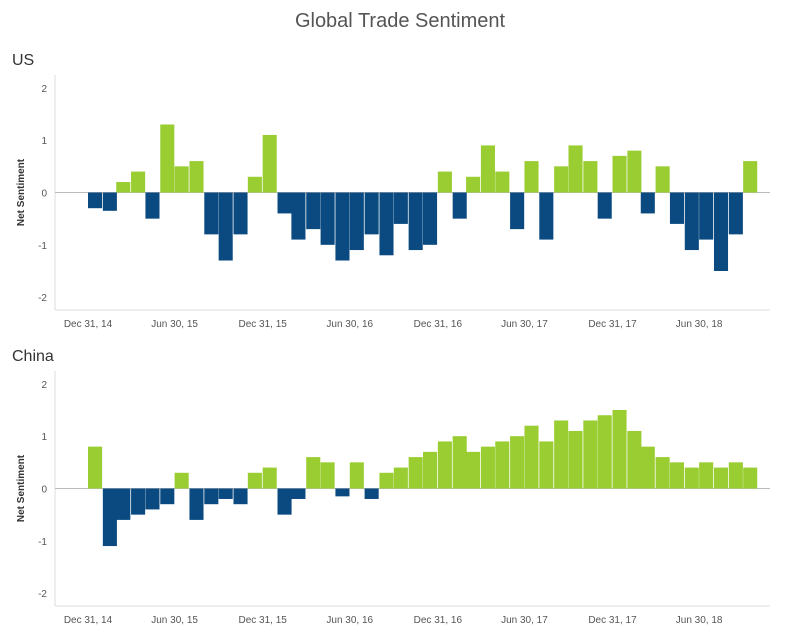  I want to click on china-y-tick-label: -1, so click(42, 542).